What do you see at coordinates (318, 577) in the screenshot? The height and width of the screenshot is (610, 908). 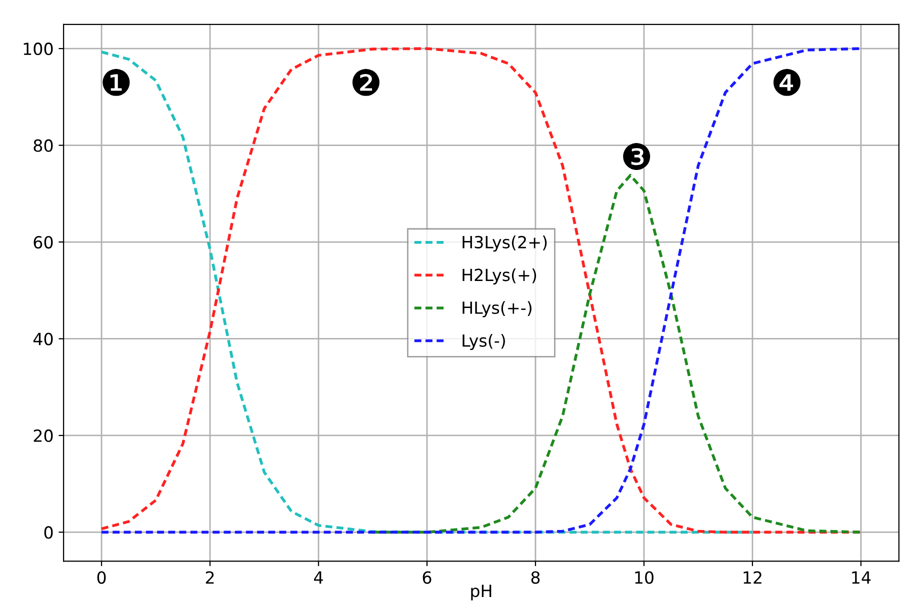 I see `x-tick-label: 4` at bounding box center [318, 577].